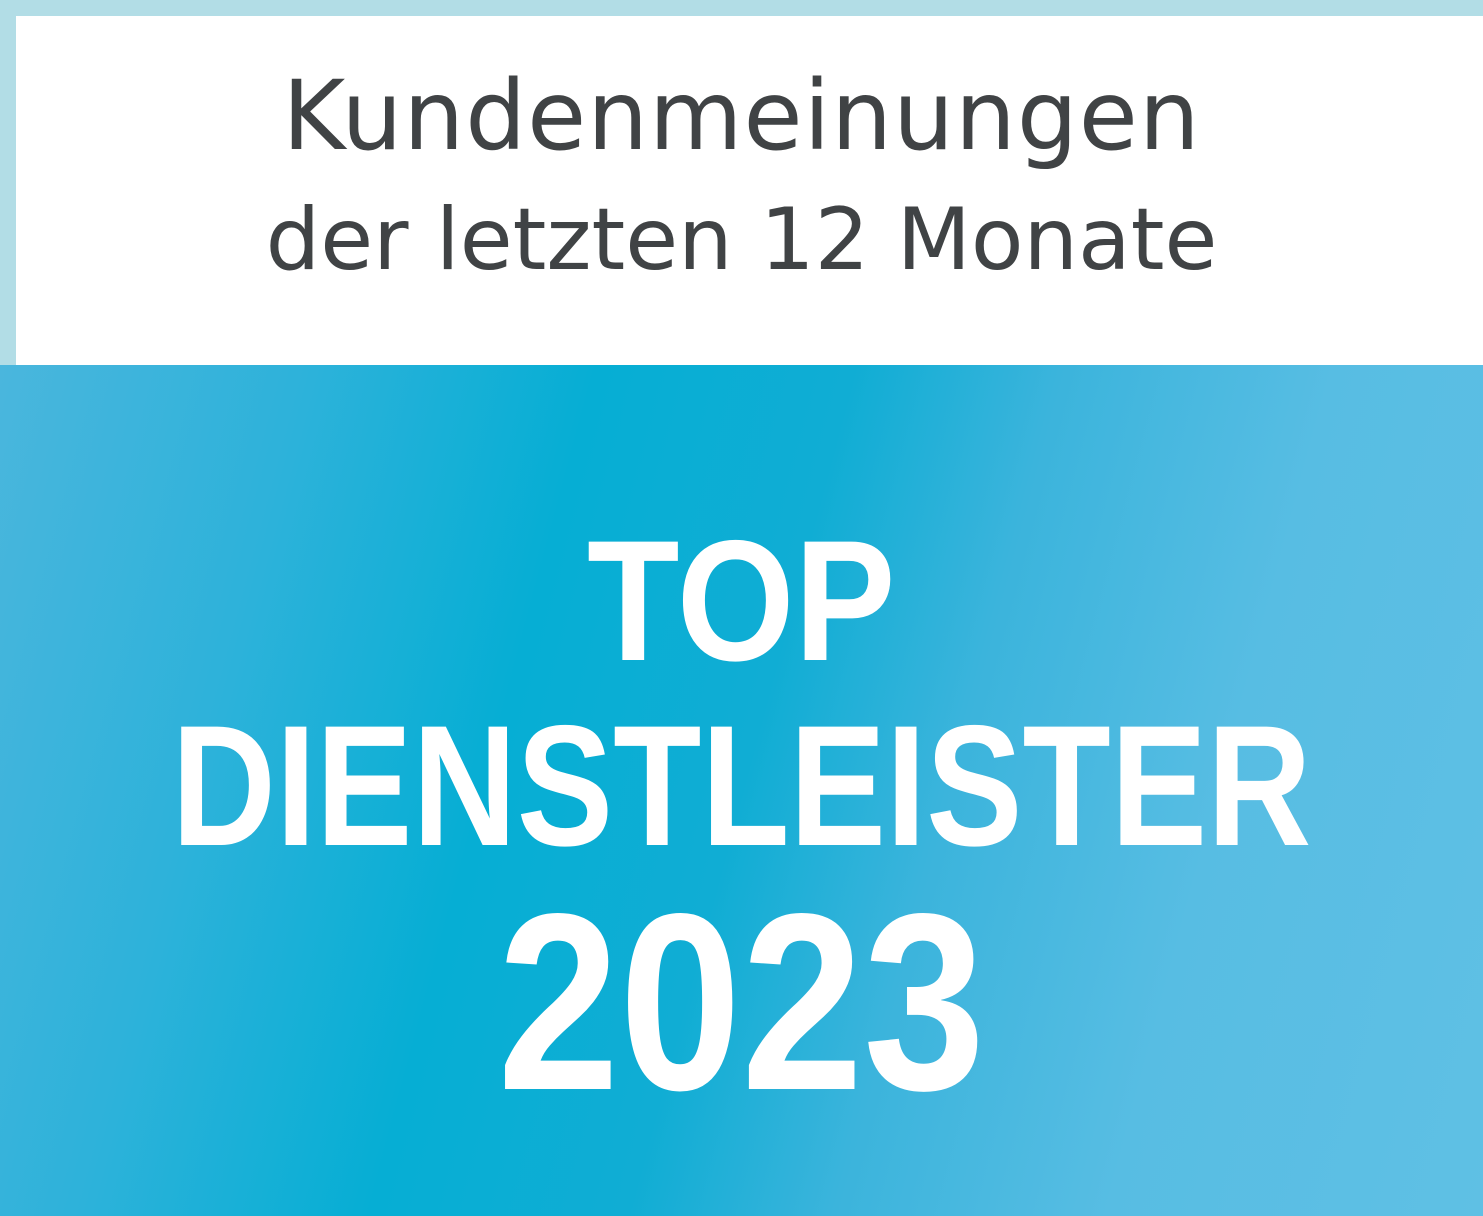 This screenshot has height=1216, width=1483. I want to click on badge-year-text: 2023, so click(741, 1002).